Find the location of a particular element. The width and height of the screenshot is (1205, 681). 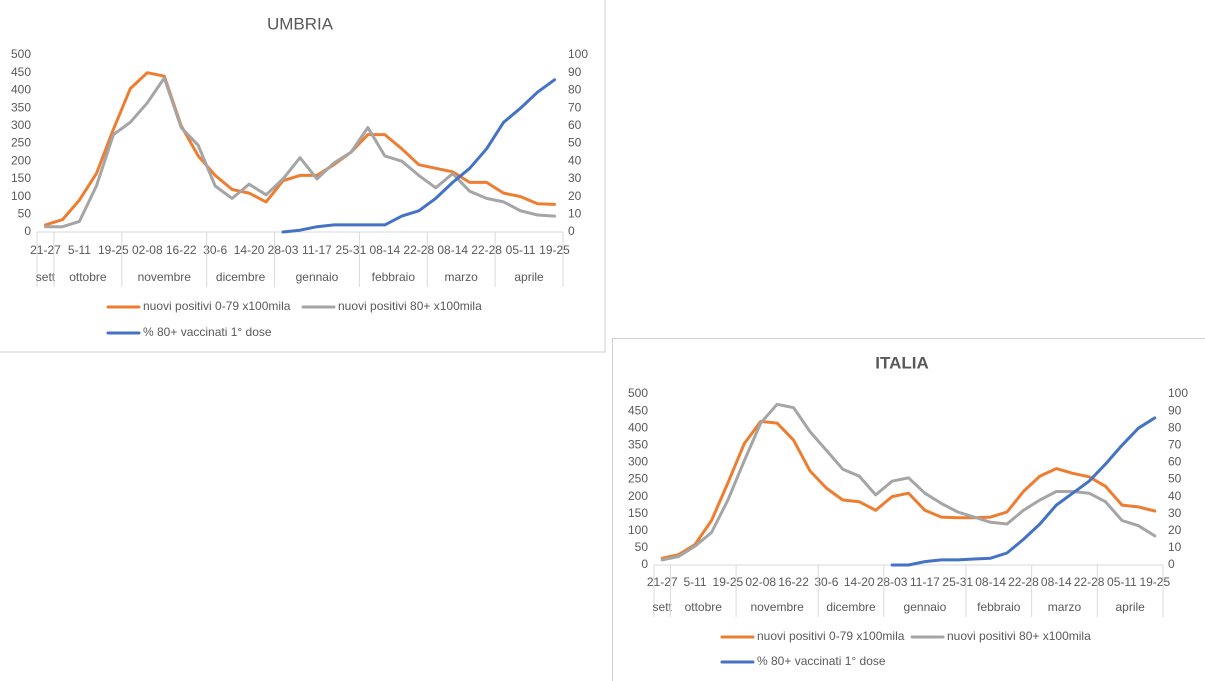

y2-tick-label: 40 is located at coordinates (575, 160).